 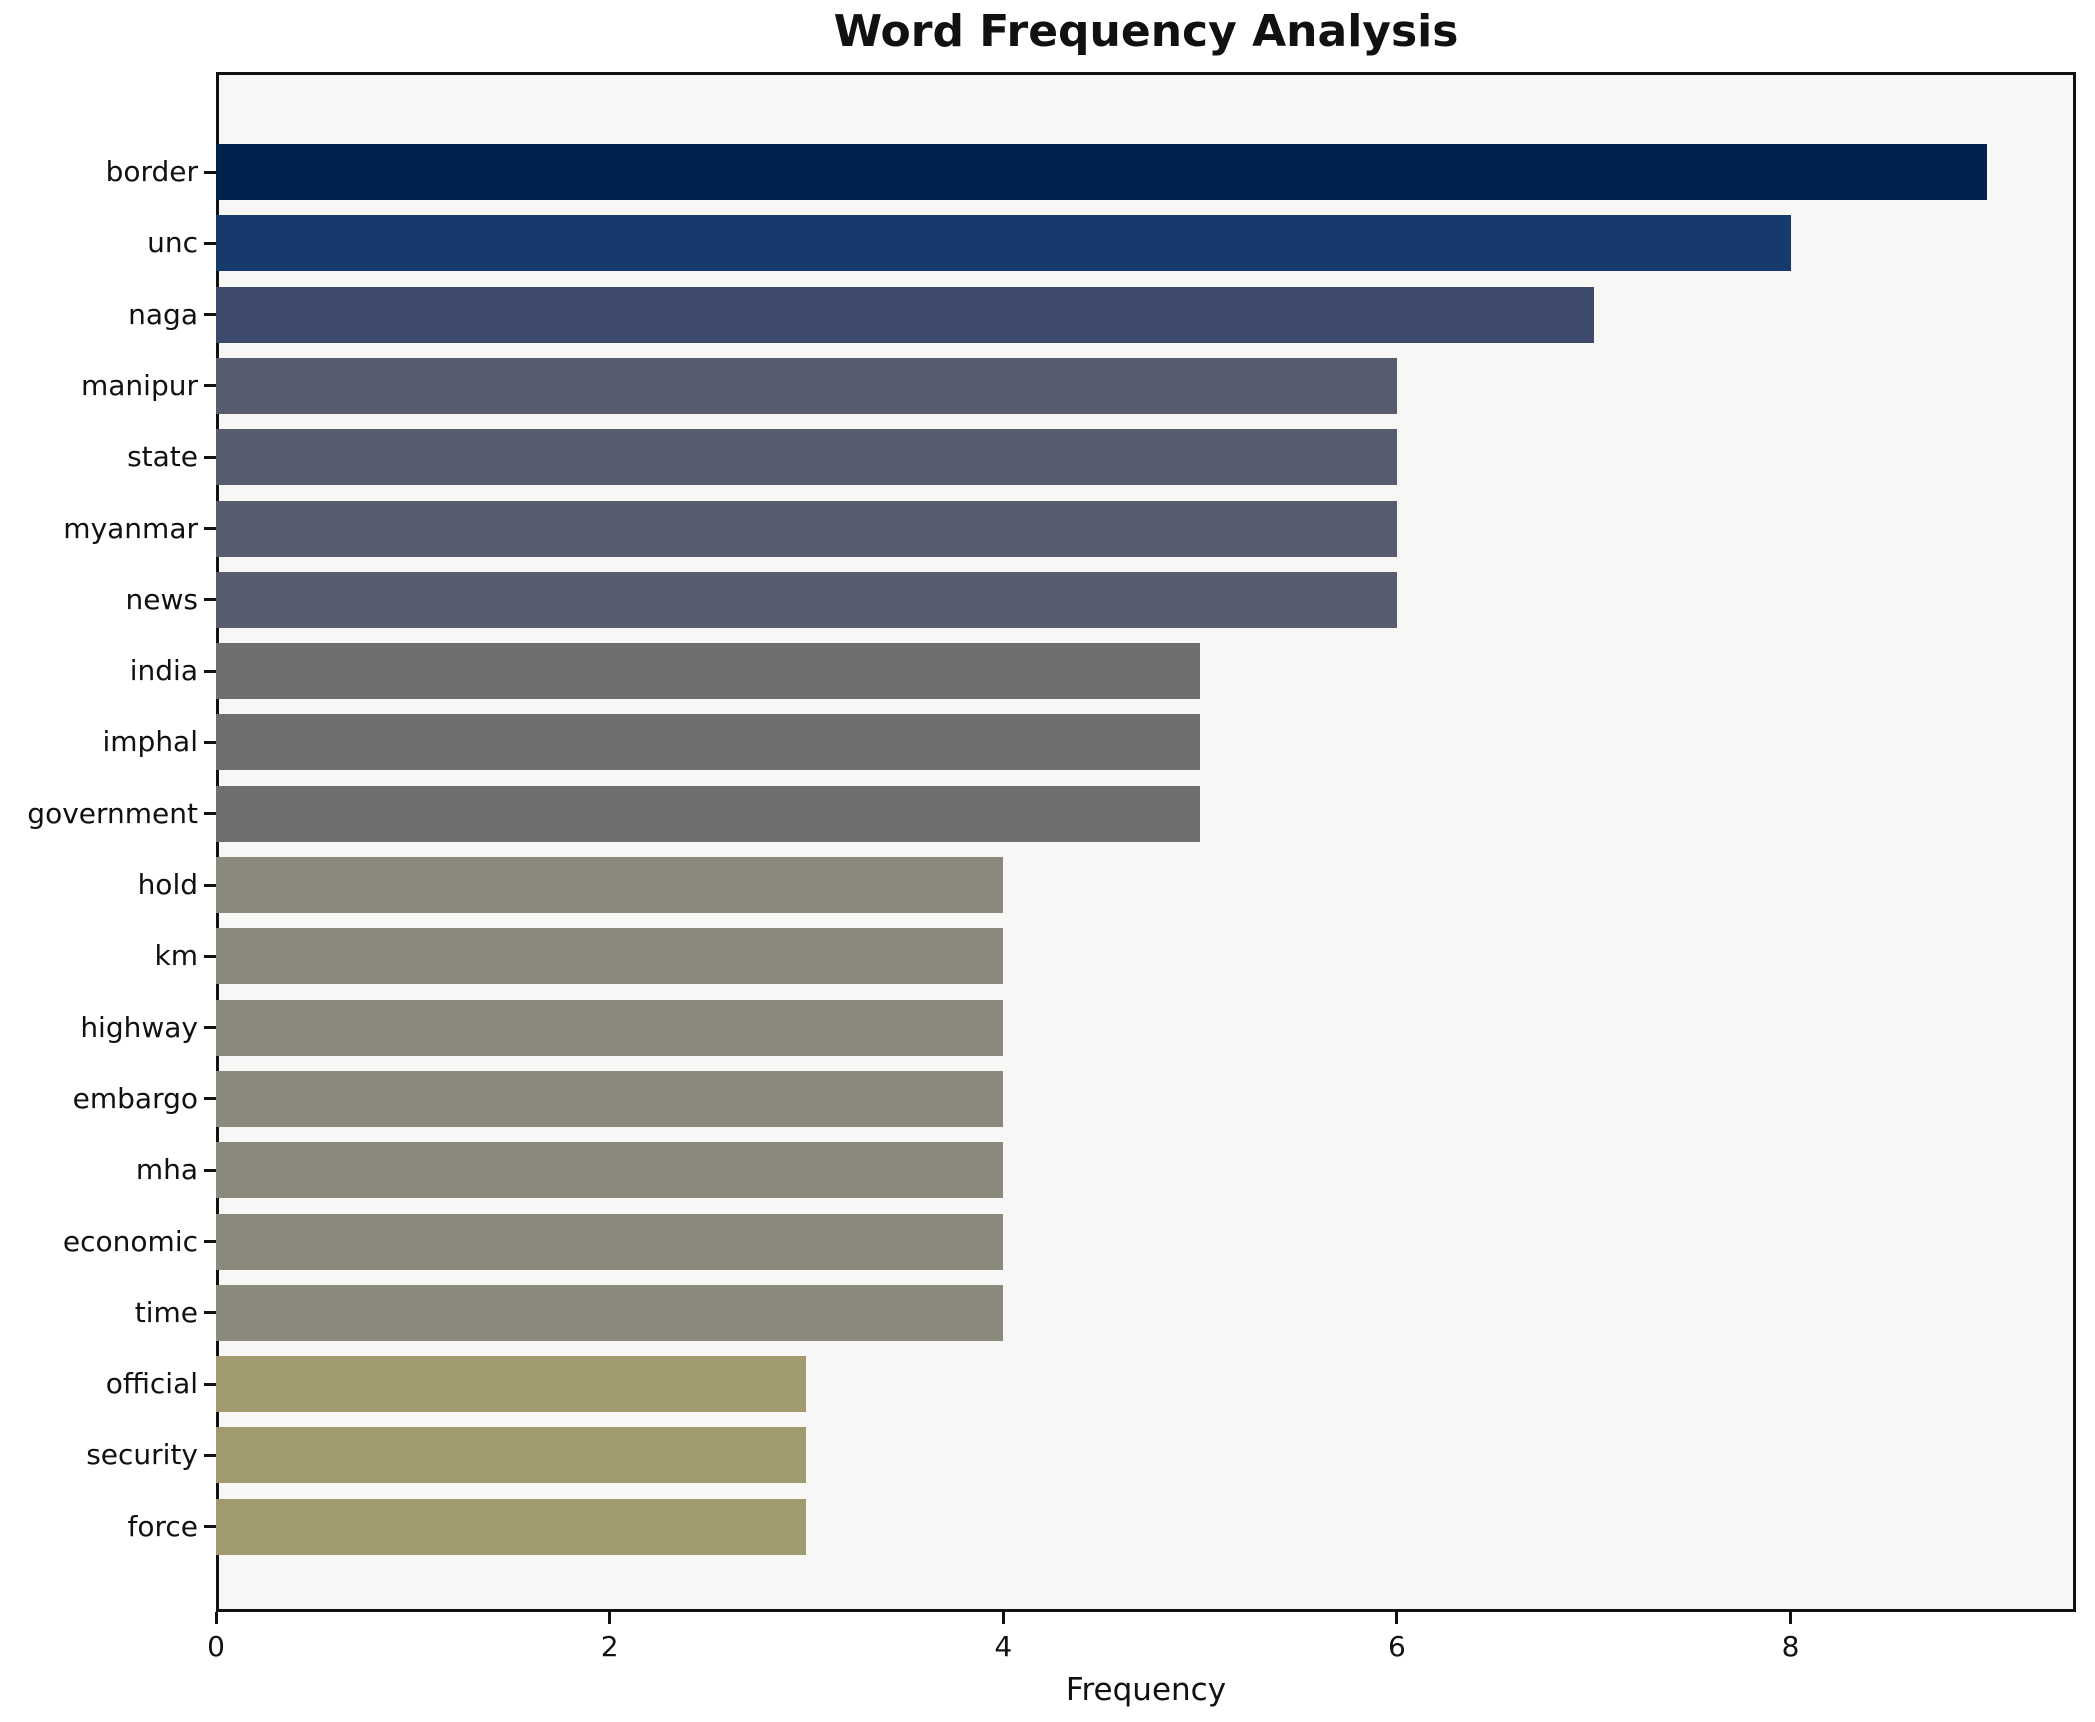 What do you see at coordinates (139, 385) in the screenshot?
I see `y-tick-label-manipur: manipur` at bounding box center [139, 385].